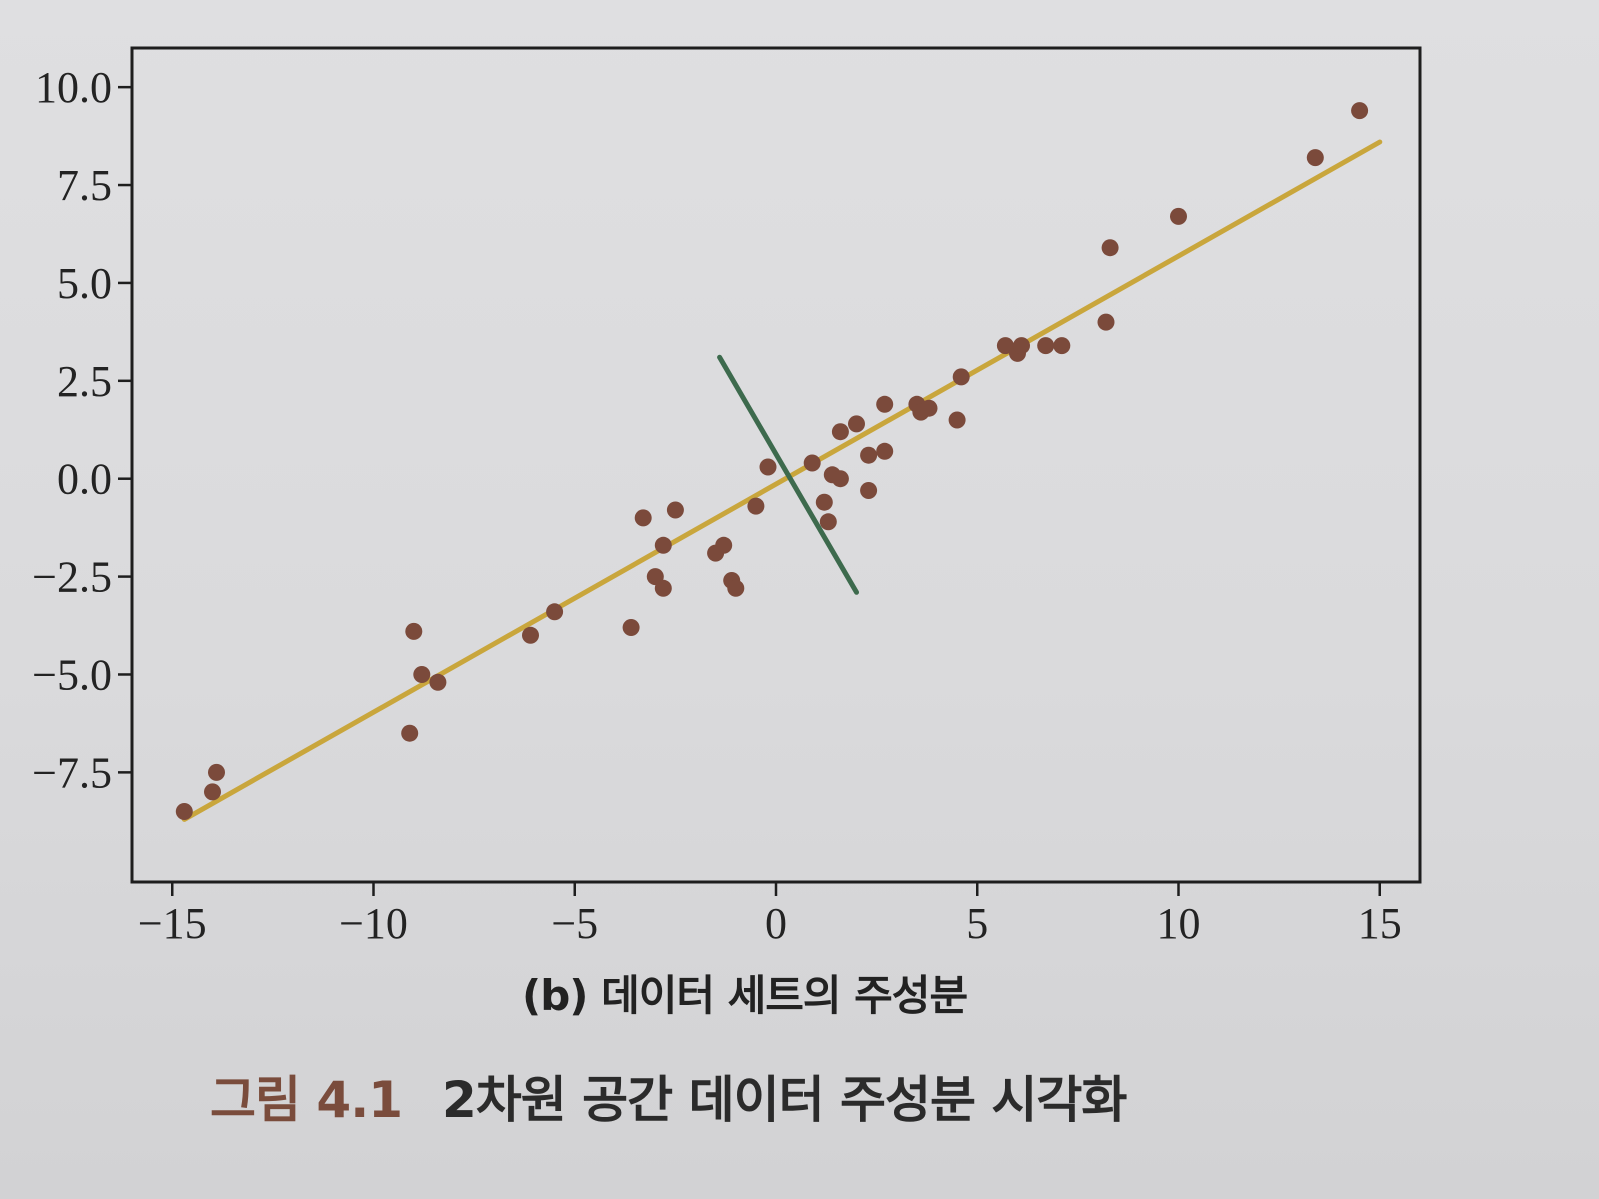 The height and width of the screenshot is (1199, 1599). What do you see at coordinates (73, 87) in the screenshot?
I see `y-tick-label: 10.0` at bounding box center [73, 87].